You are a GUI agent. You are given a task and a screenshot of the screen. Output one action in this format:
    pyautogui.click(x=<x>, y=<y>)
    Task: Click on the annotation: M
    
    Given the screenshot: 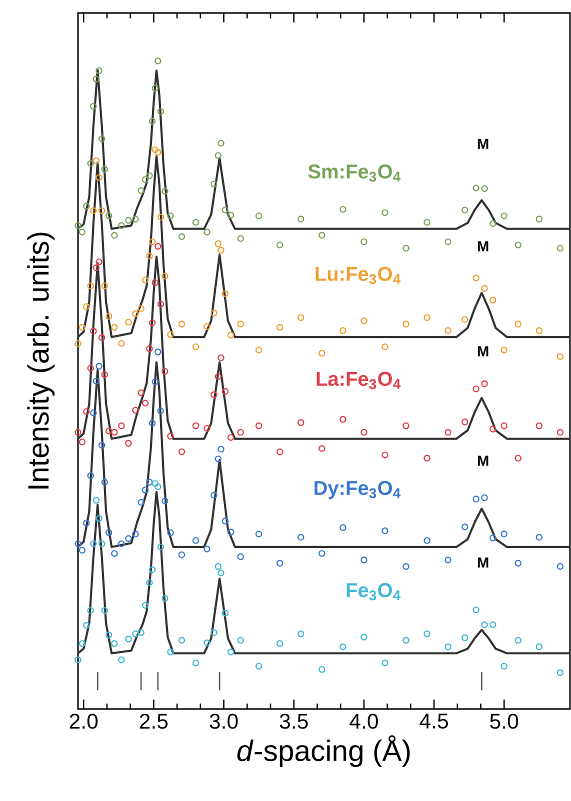 What is the action you would take?
    pyautogui.click(x=483, y=351)
    